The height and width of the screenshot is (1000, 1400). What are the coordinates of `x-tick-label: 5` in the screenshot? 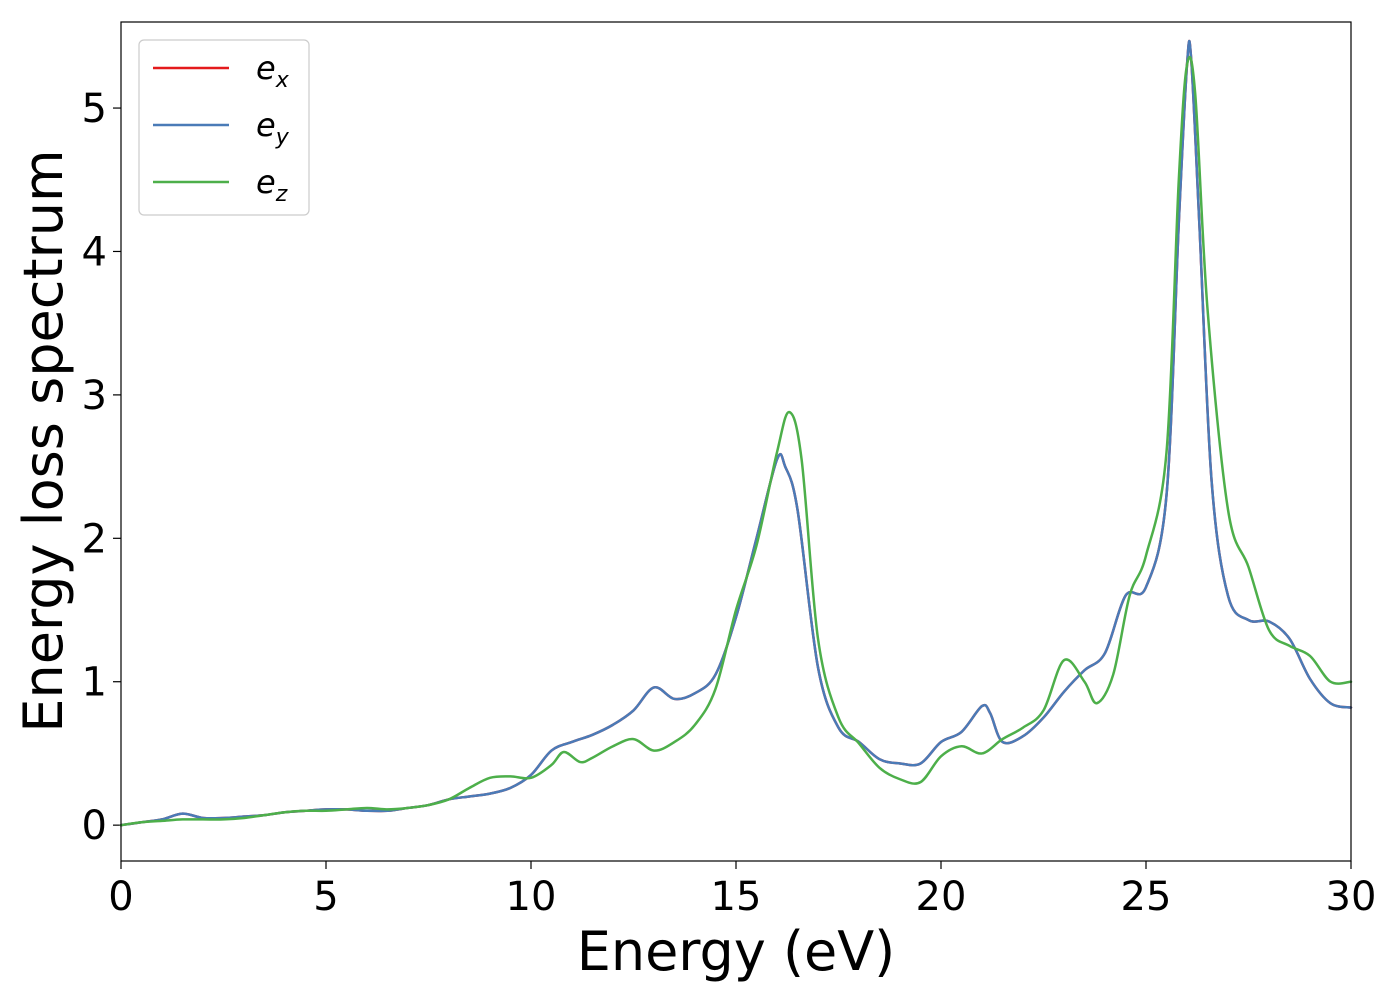 It's located at (325, 897).